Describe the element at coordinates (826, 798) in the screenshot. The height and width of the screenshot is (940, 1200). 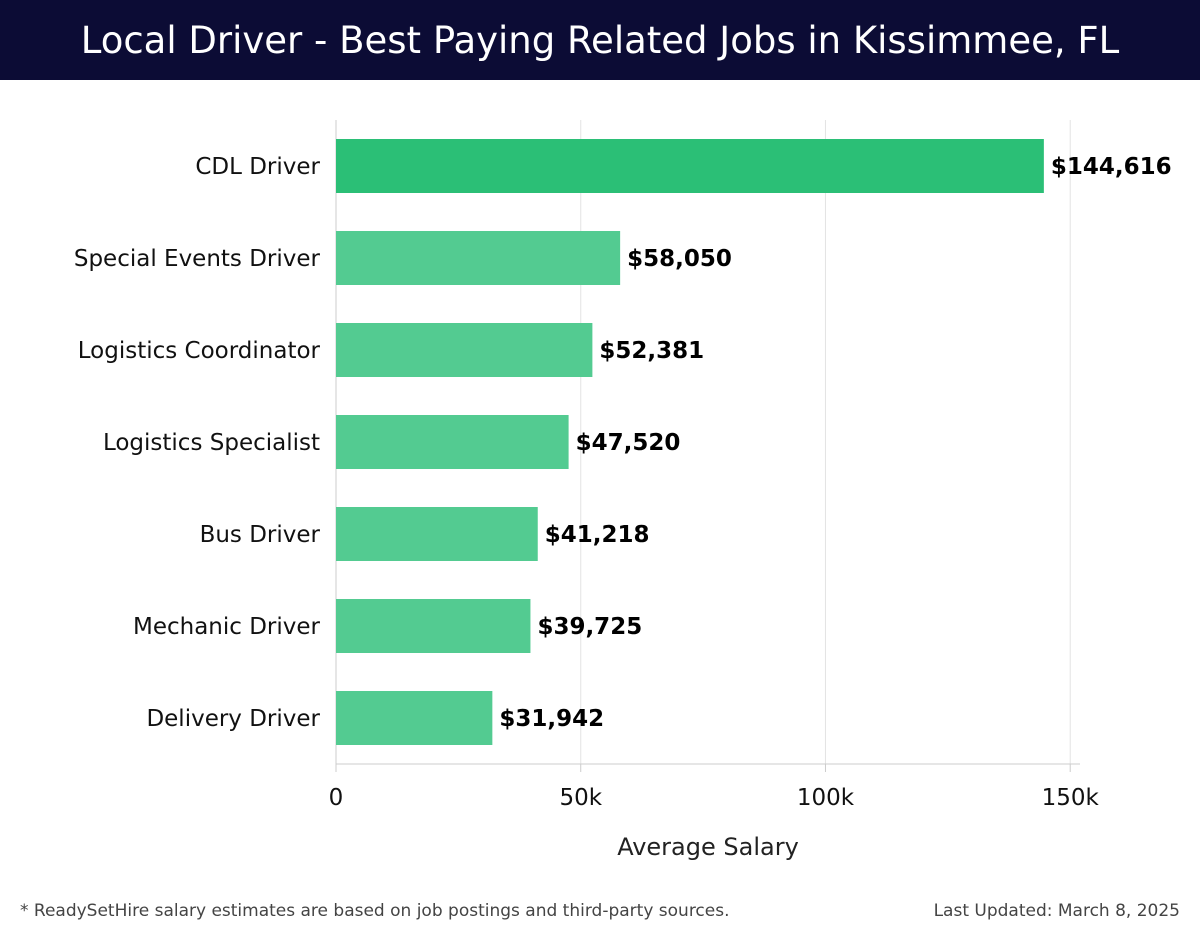
I see `x-tick-label: 100k` at that location.